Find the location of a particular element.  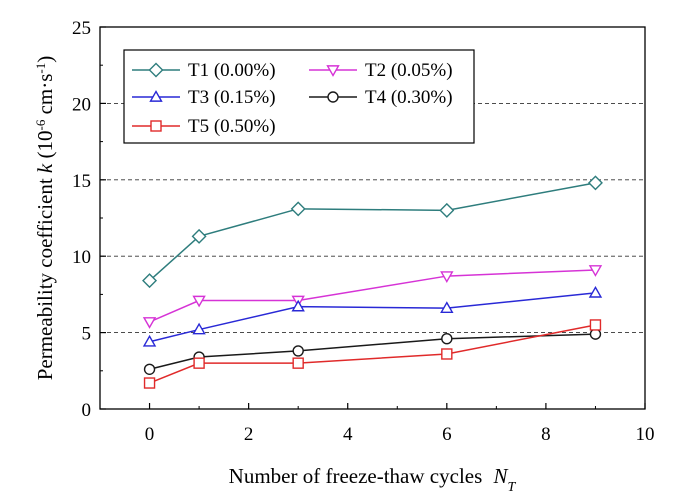

legend-entry: T1 (0.00%) is located at coordinates (204, 70).